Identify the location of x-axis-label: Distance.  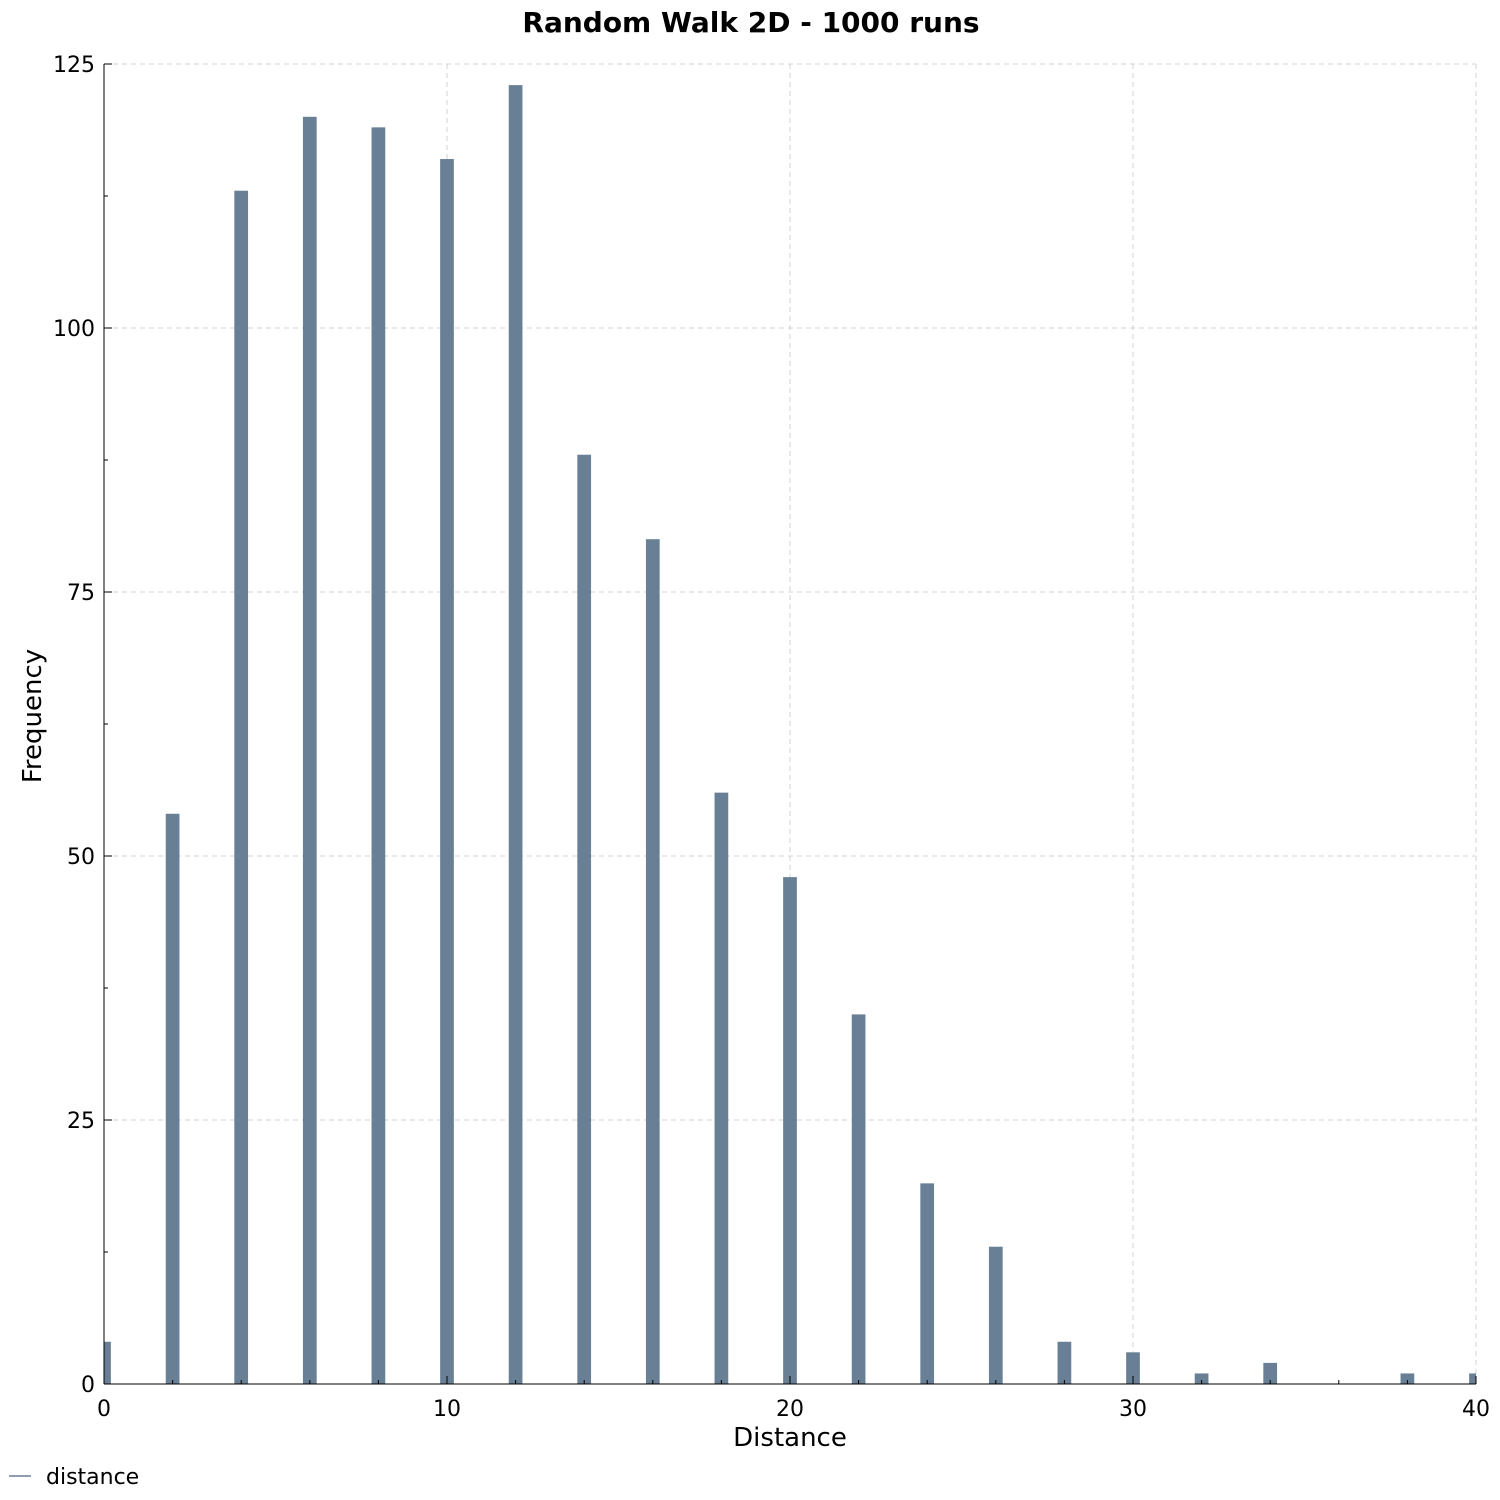
(790, 1438).